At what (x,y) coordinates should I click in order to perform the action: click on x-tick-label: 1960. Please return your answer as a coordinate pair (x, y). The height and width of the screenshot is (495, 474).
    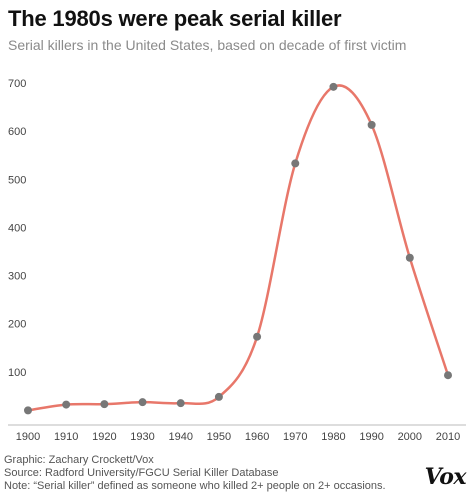
    Looking at the image, I should click on (257, 437).